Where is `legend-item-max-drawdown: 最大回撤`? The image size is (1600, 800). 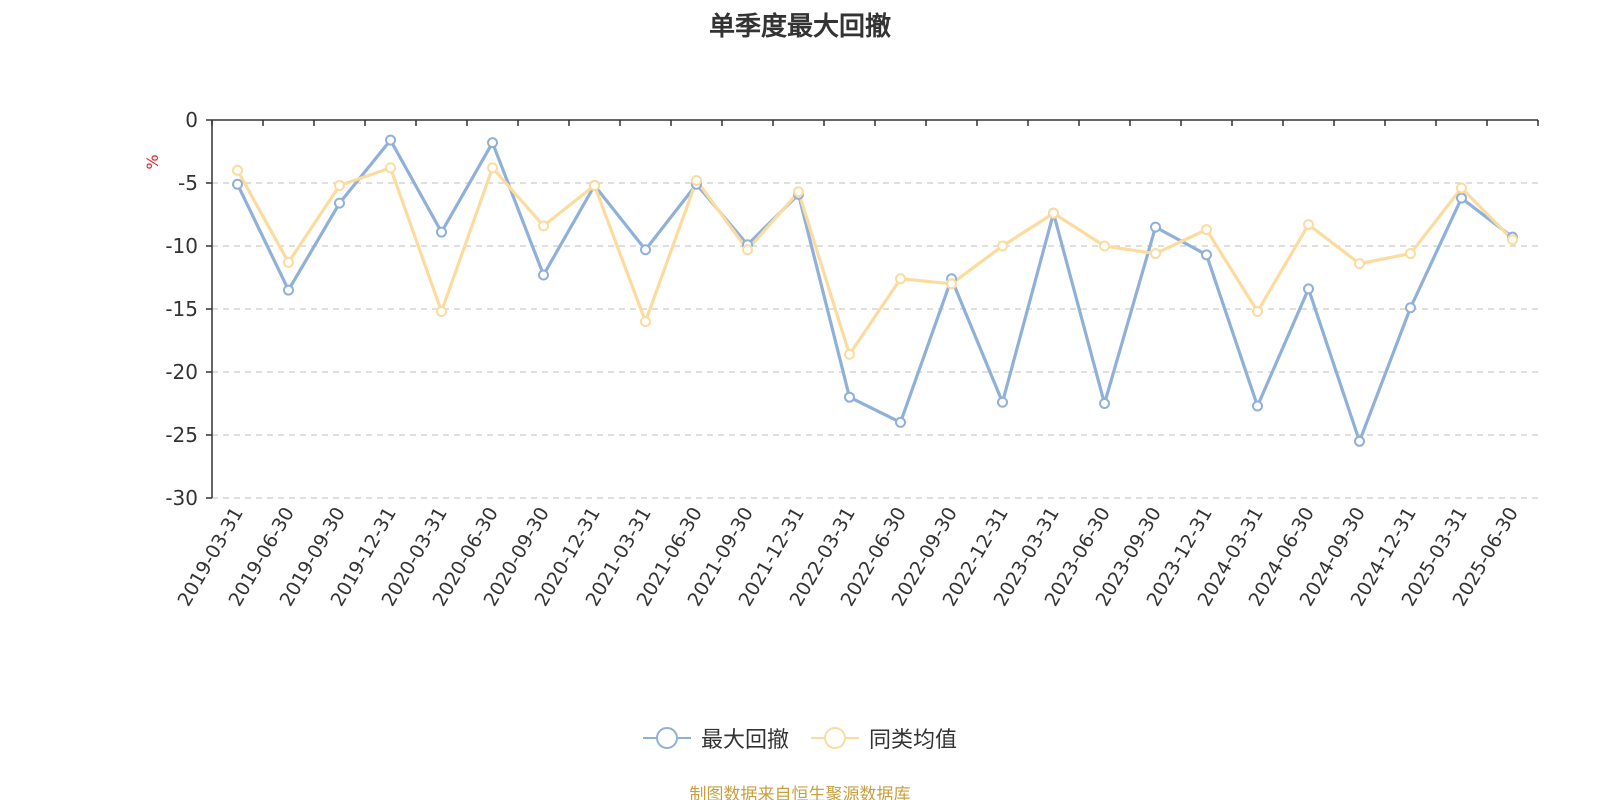
legend-item-max-drawdown: 最大回撤 is located at coordinates (715, 738).